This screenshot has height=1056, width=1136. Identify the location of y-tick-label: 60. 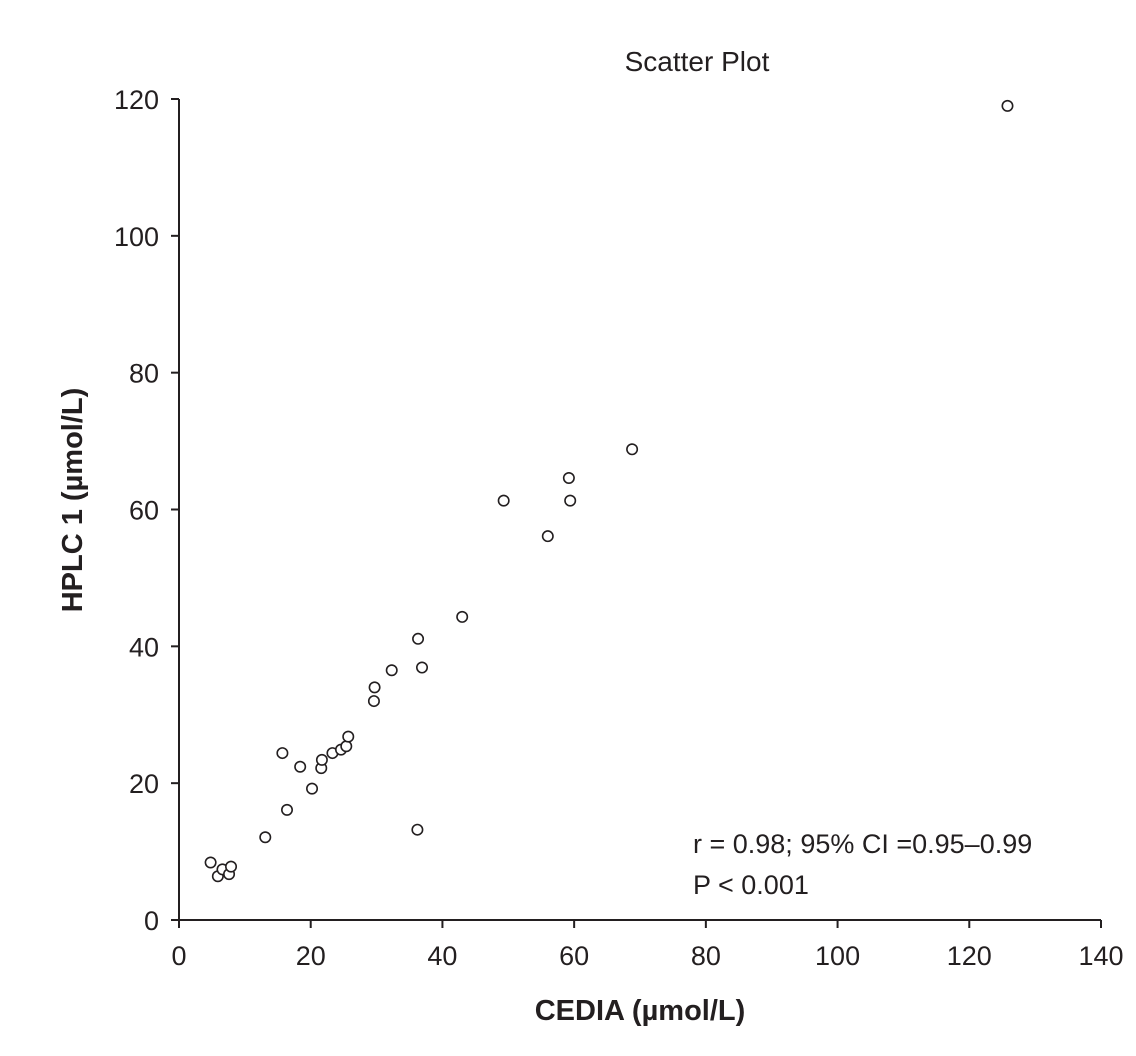
(144, 511).